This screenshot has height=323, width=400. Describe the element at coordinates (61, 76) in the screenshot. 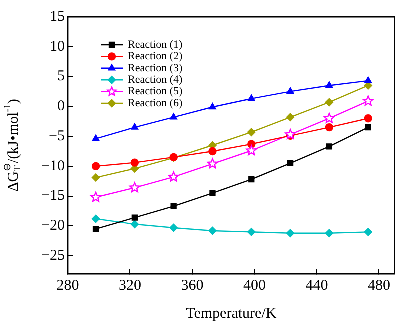

I see `y-tick-label: 5` at that location.